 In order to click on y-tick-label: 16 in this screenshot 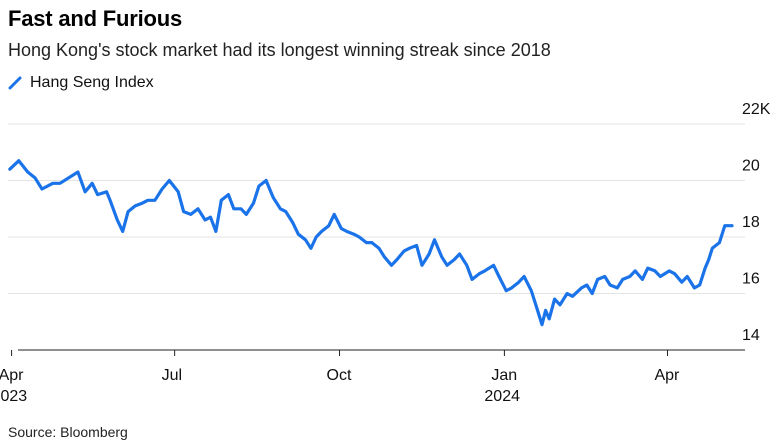, I will do `click(751, 279)`.